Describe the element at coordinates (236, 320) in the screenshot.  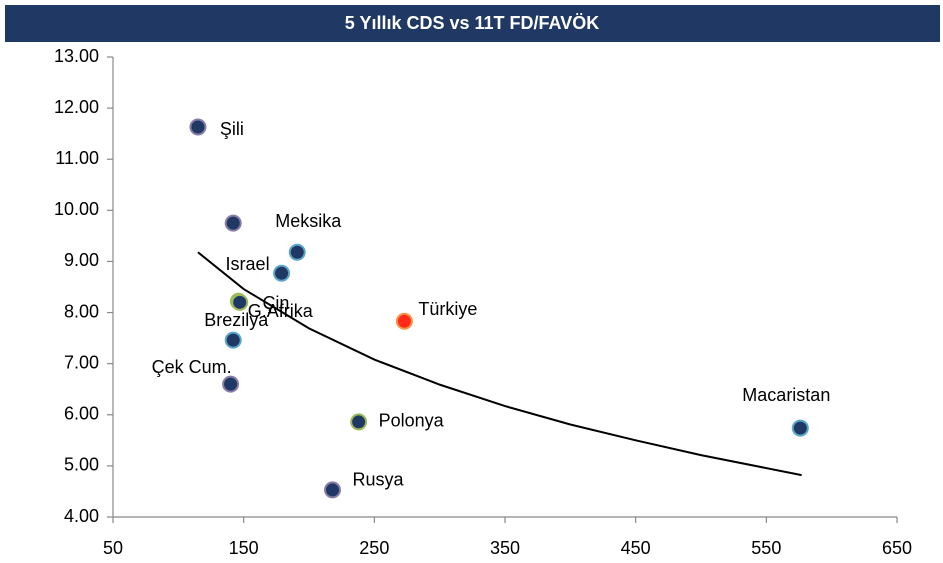
I see `point-label: Brezilya` at that location.